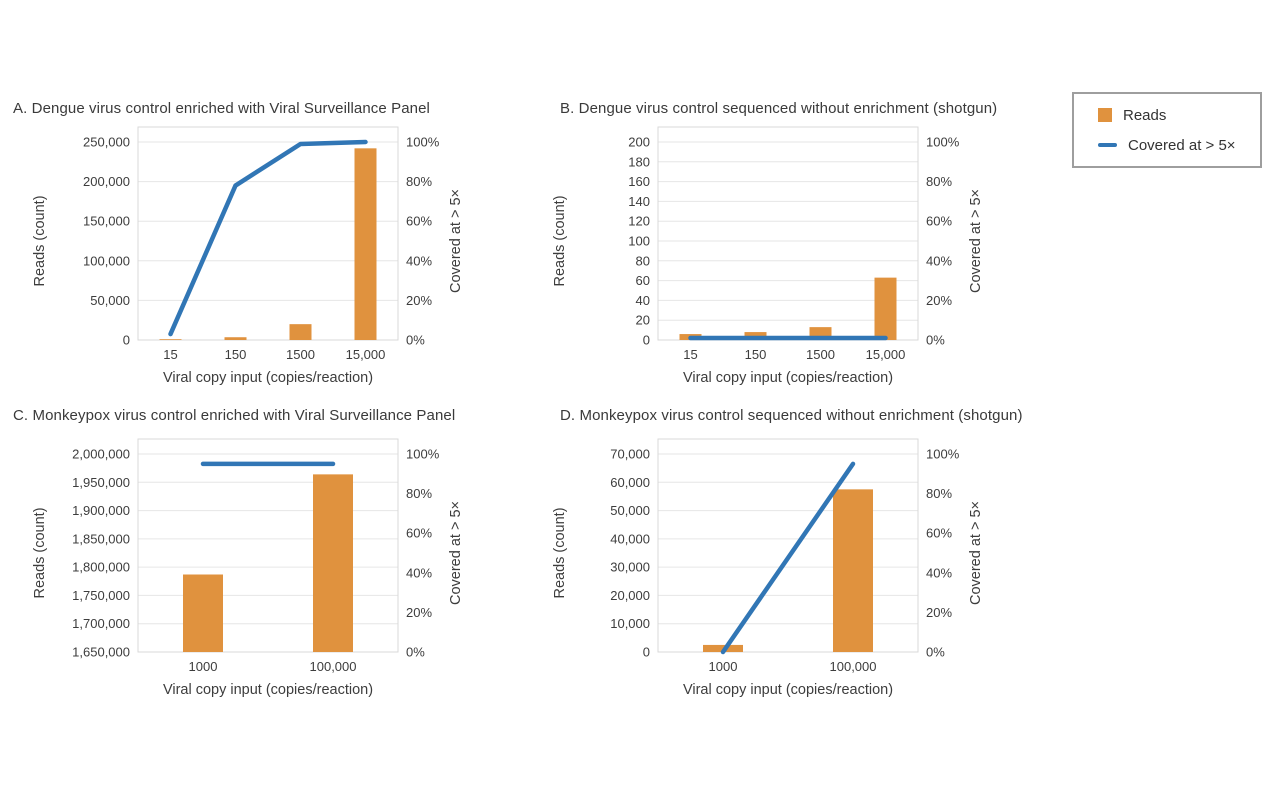  Describe the element at coordinates (1107, 145) in the screenshot. I see `line-swatch-icon` at that location.